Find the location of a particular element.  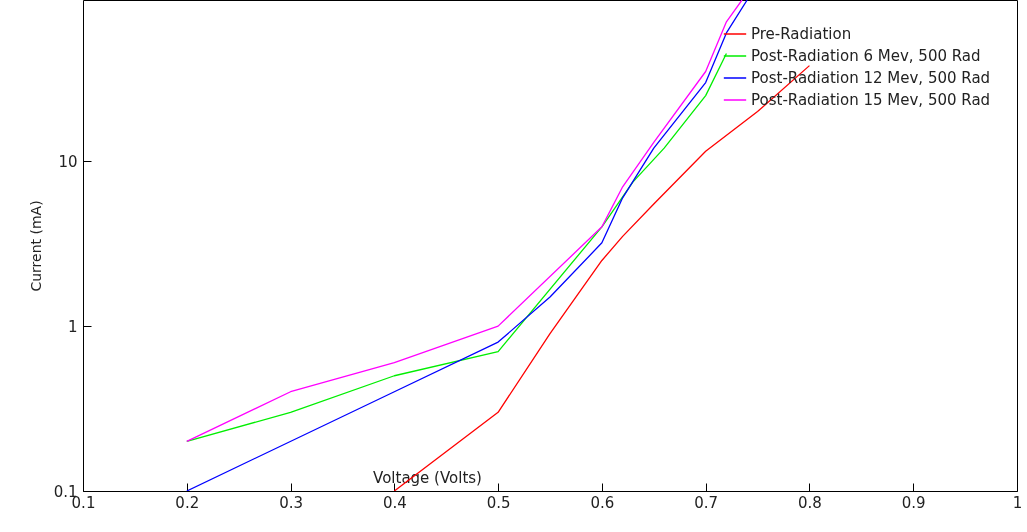

x-tick-label: 0.9 is located at coordinates (913, 502).